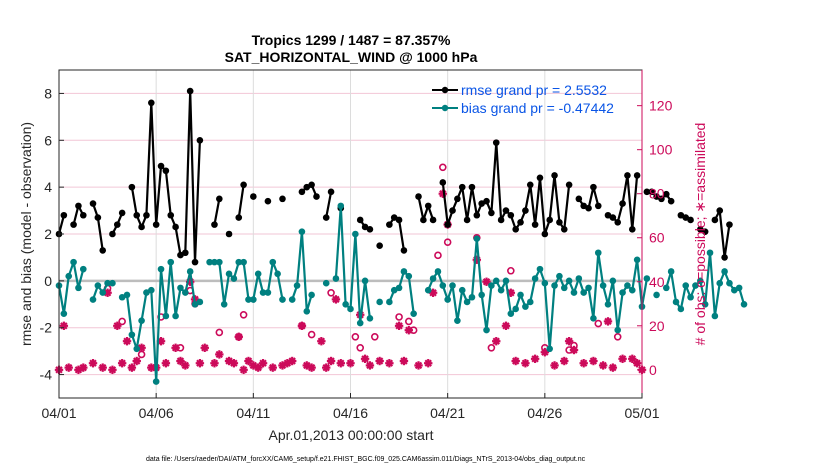 The width and height of the screenshot is (830, 470). What do you see at coordinates (653, 370) in the screenshot?
I see `y2-tick-label: 0` at bounding box center [653, 370].